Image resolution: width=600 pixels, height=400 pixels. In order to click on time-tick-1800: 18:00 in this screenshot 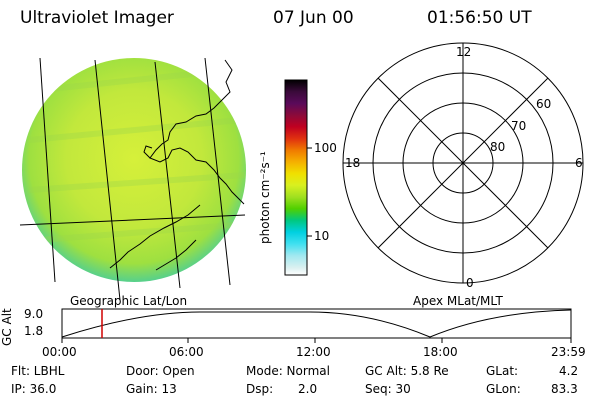, I will do `click(440, 352)`.